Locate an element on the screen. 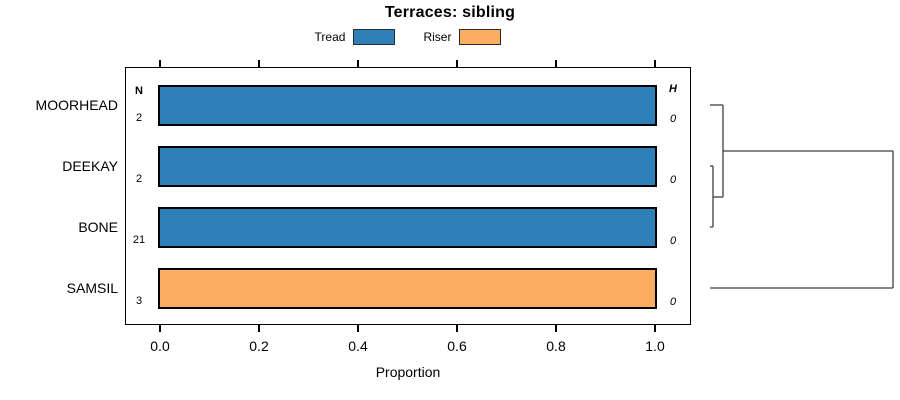  n-value: 21 is located at coordinates (139, 240).